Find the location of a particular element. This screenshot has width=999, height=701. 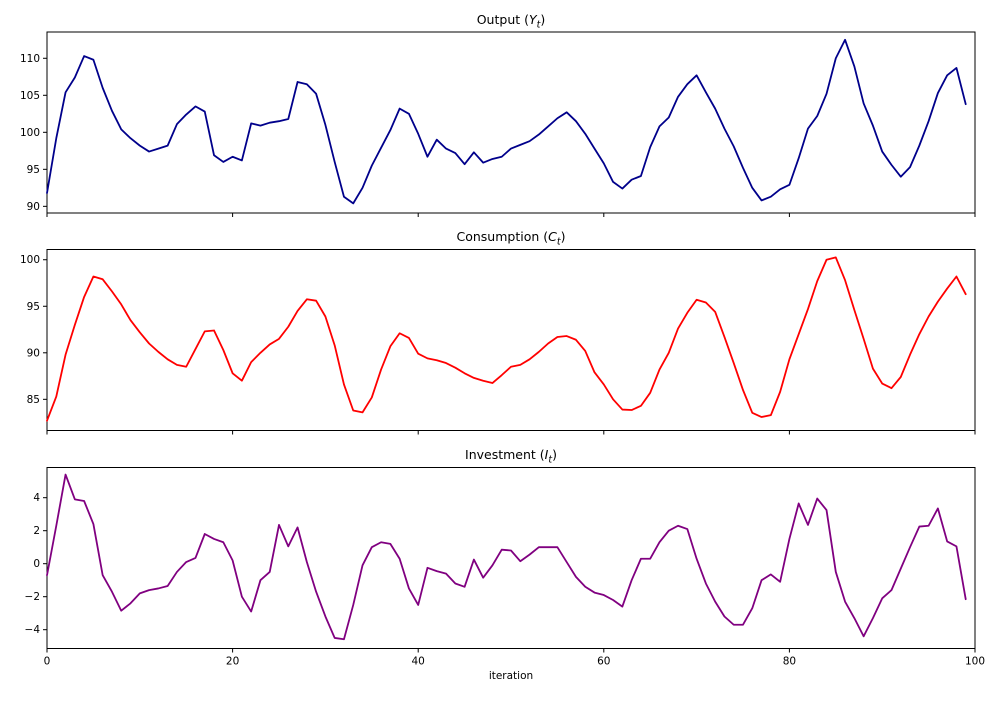

output-ytick-label: 110 is located at coordinates (30, 59).